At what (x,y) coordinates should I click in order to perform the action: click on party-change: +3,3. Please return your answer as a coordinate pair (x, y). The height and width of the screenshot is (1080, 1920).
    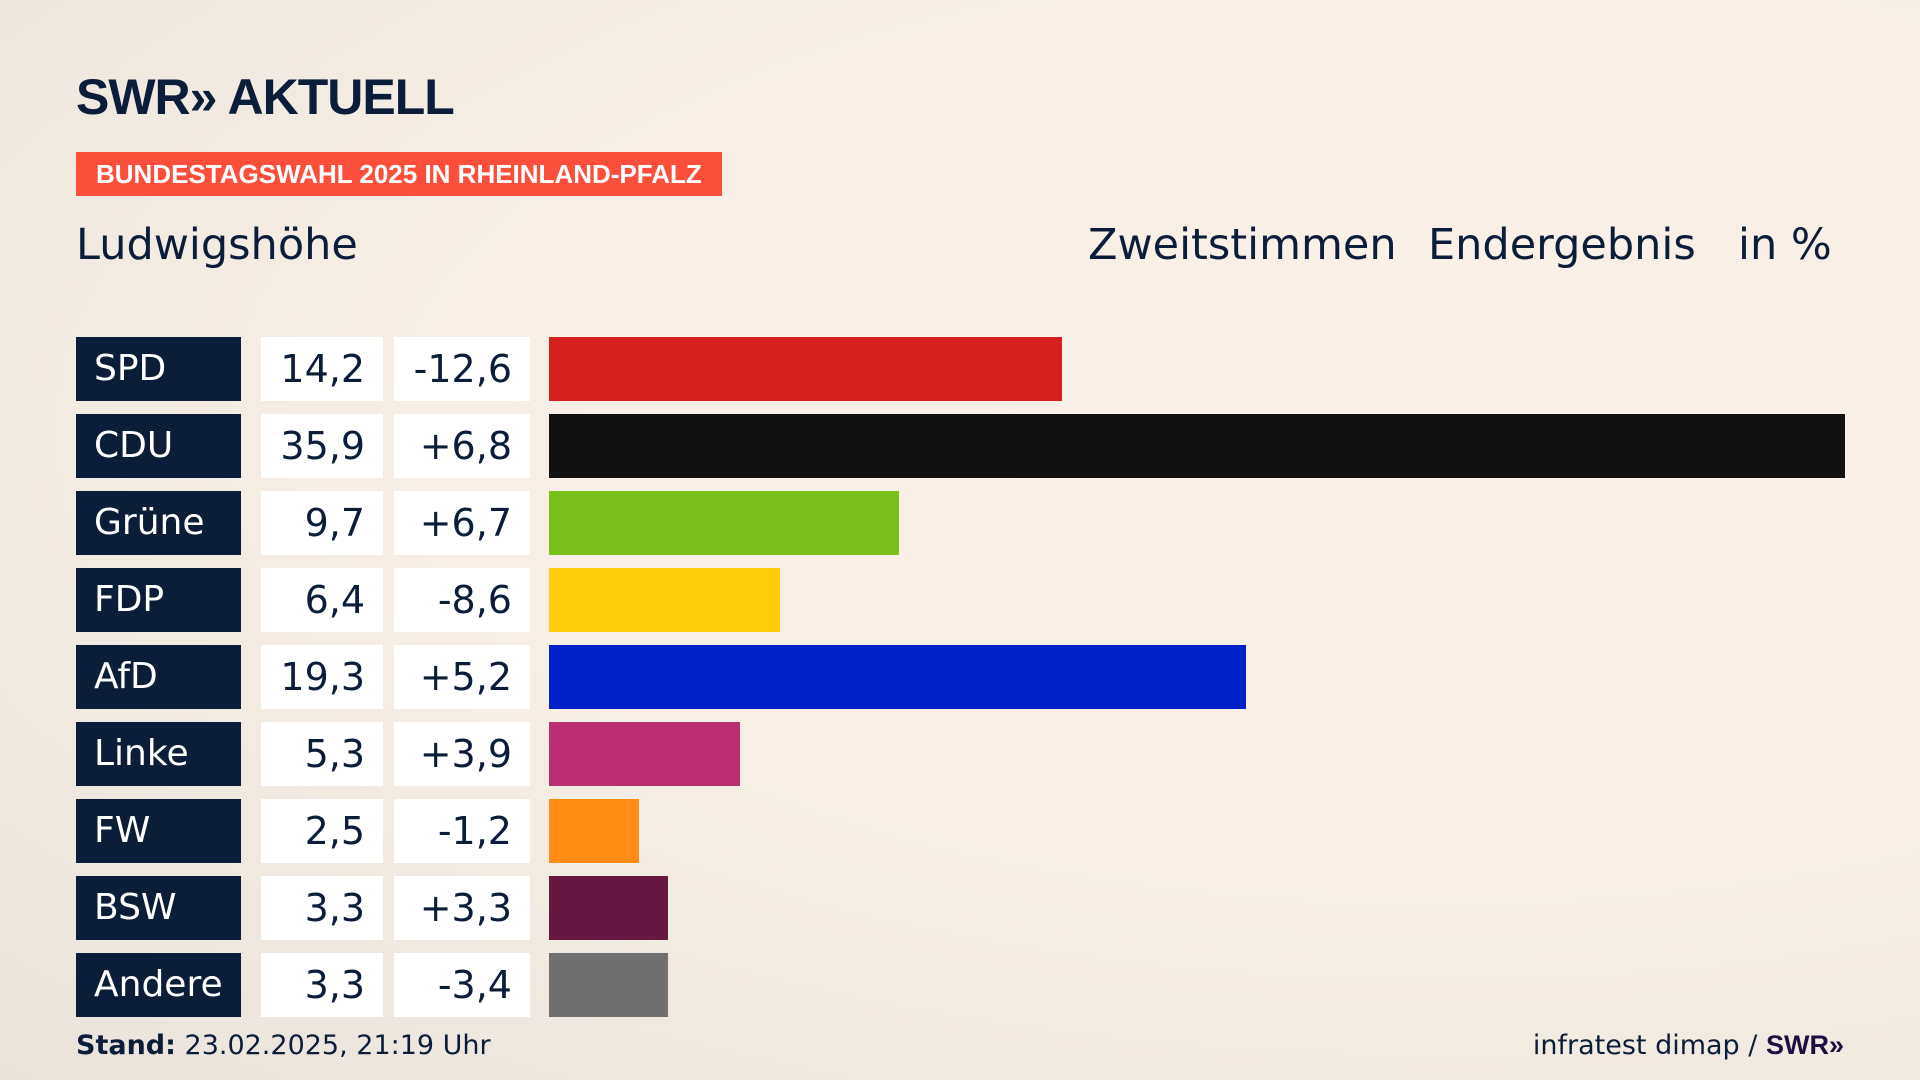
    Looking at the image, I should click on (462, 908).